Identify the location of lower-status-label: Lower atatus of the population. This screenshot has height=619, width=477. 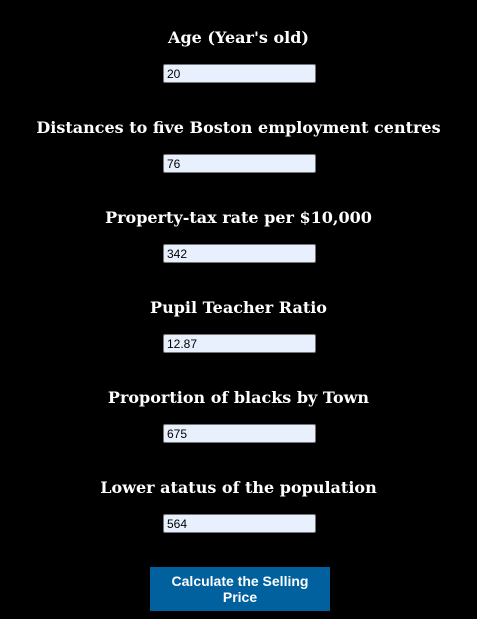
(238, 487).